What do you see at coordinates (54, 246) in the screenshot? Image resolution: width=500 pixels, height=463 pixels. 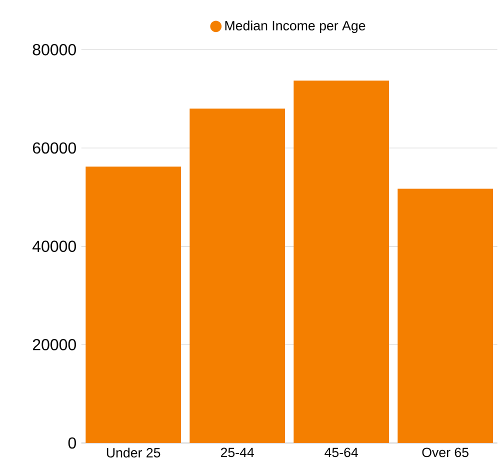 I see `y-tick-label: 40000` at bounding box center [54, 246].